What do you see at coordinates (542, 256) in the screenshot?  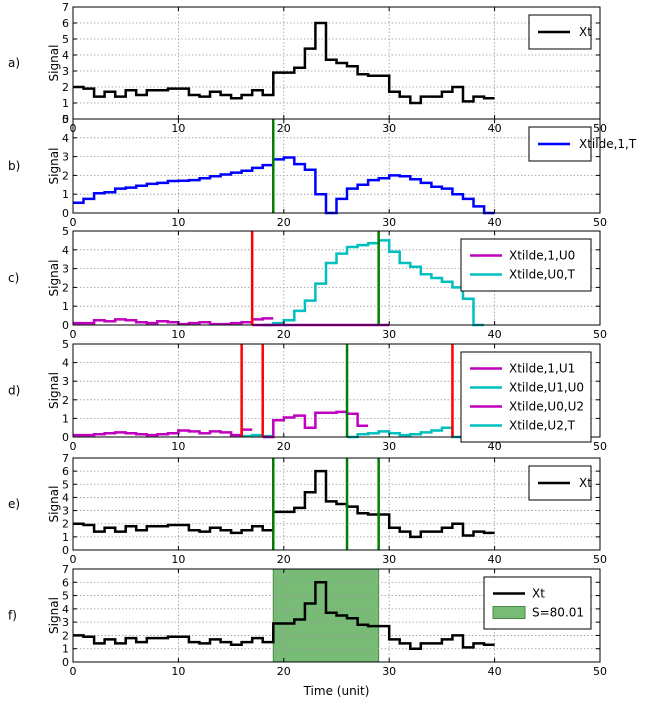 I see `legend-label: Xtilde,1,U0` at bounding box center [542, 256].